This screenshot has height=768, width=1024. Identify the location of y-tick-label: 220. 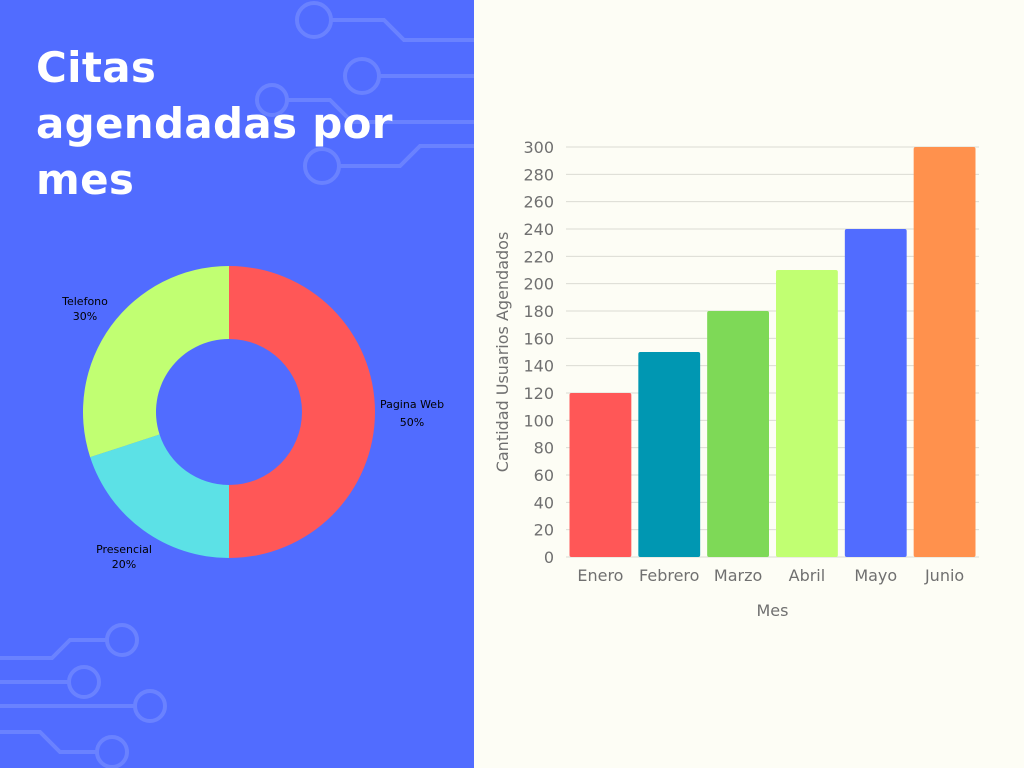
(538, 256).